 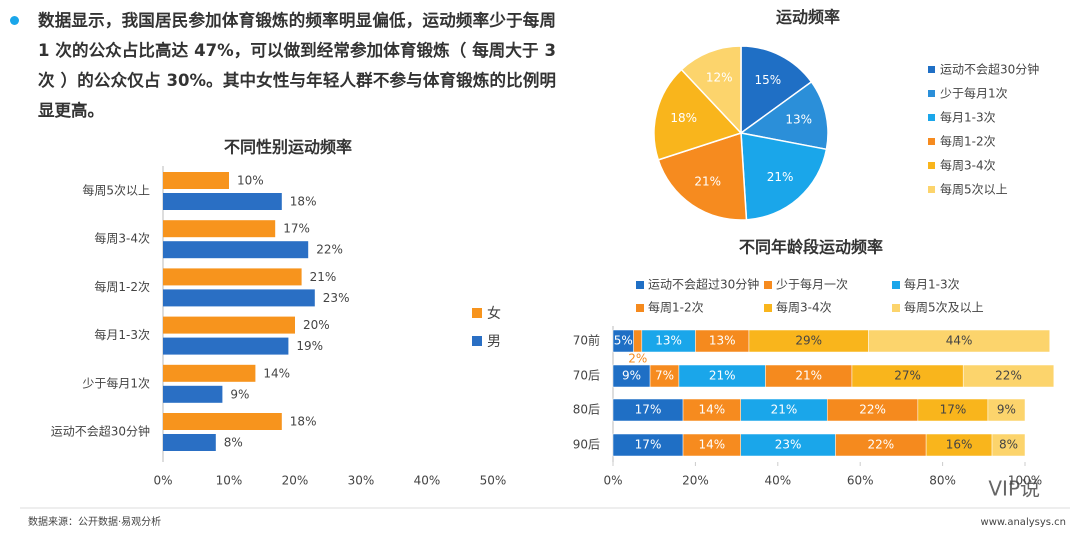 I want to click on chart-title: 不同年龄段运动频率, so click(x=811, y=247).